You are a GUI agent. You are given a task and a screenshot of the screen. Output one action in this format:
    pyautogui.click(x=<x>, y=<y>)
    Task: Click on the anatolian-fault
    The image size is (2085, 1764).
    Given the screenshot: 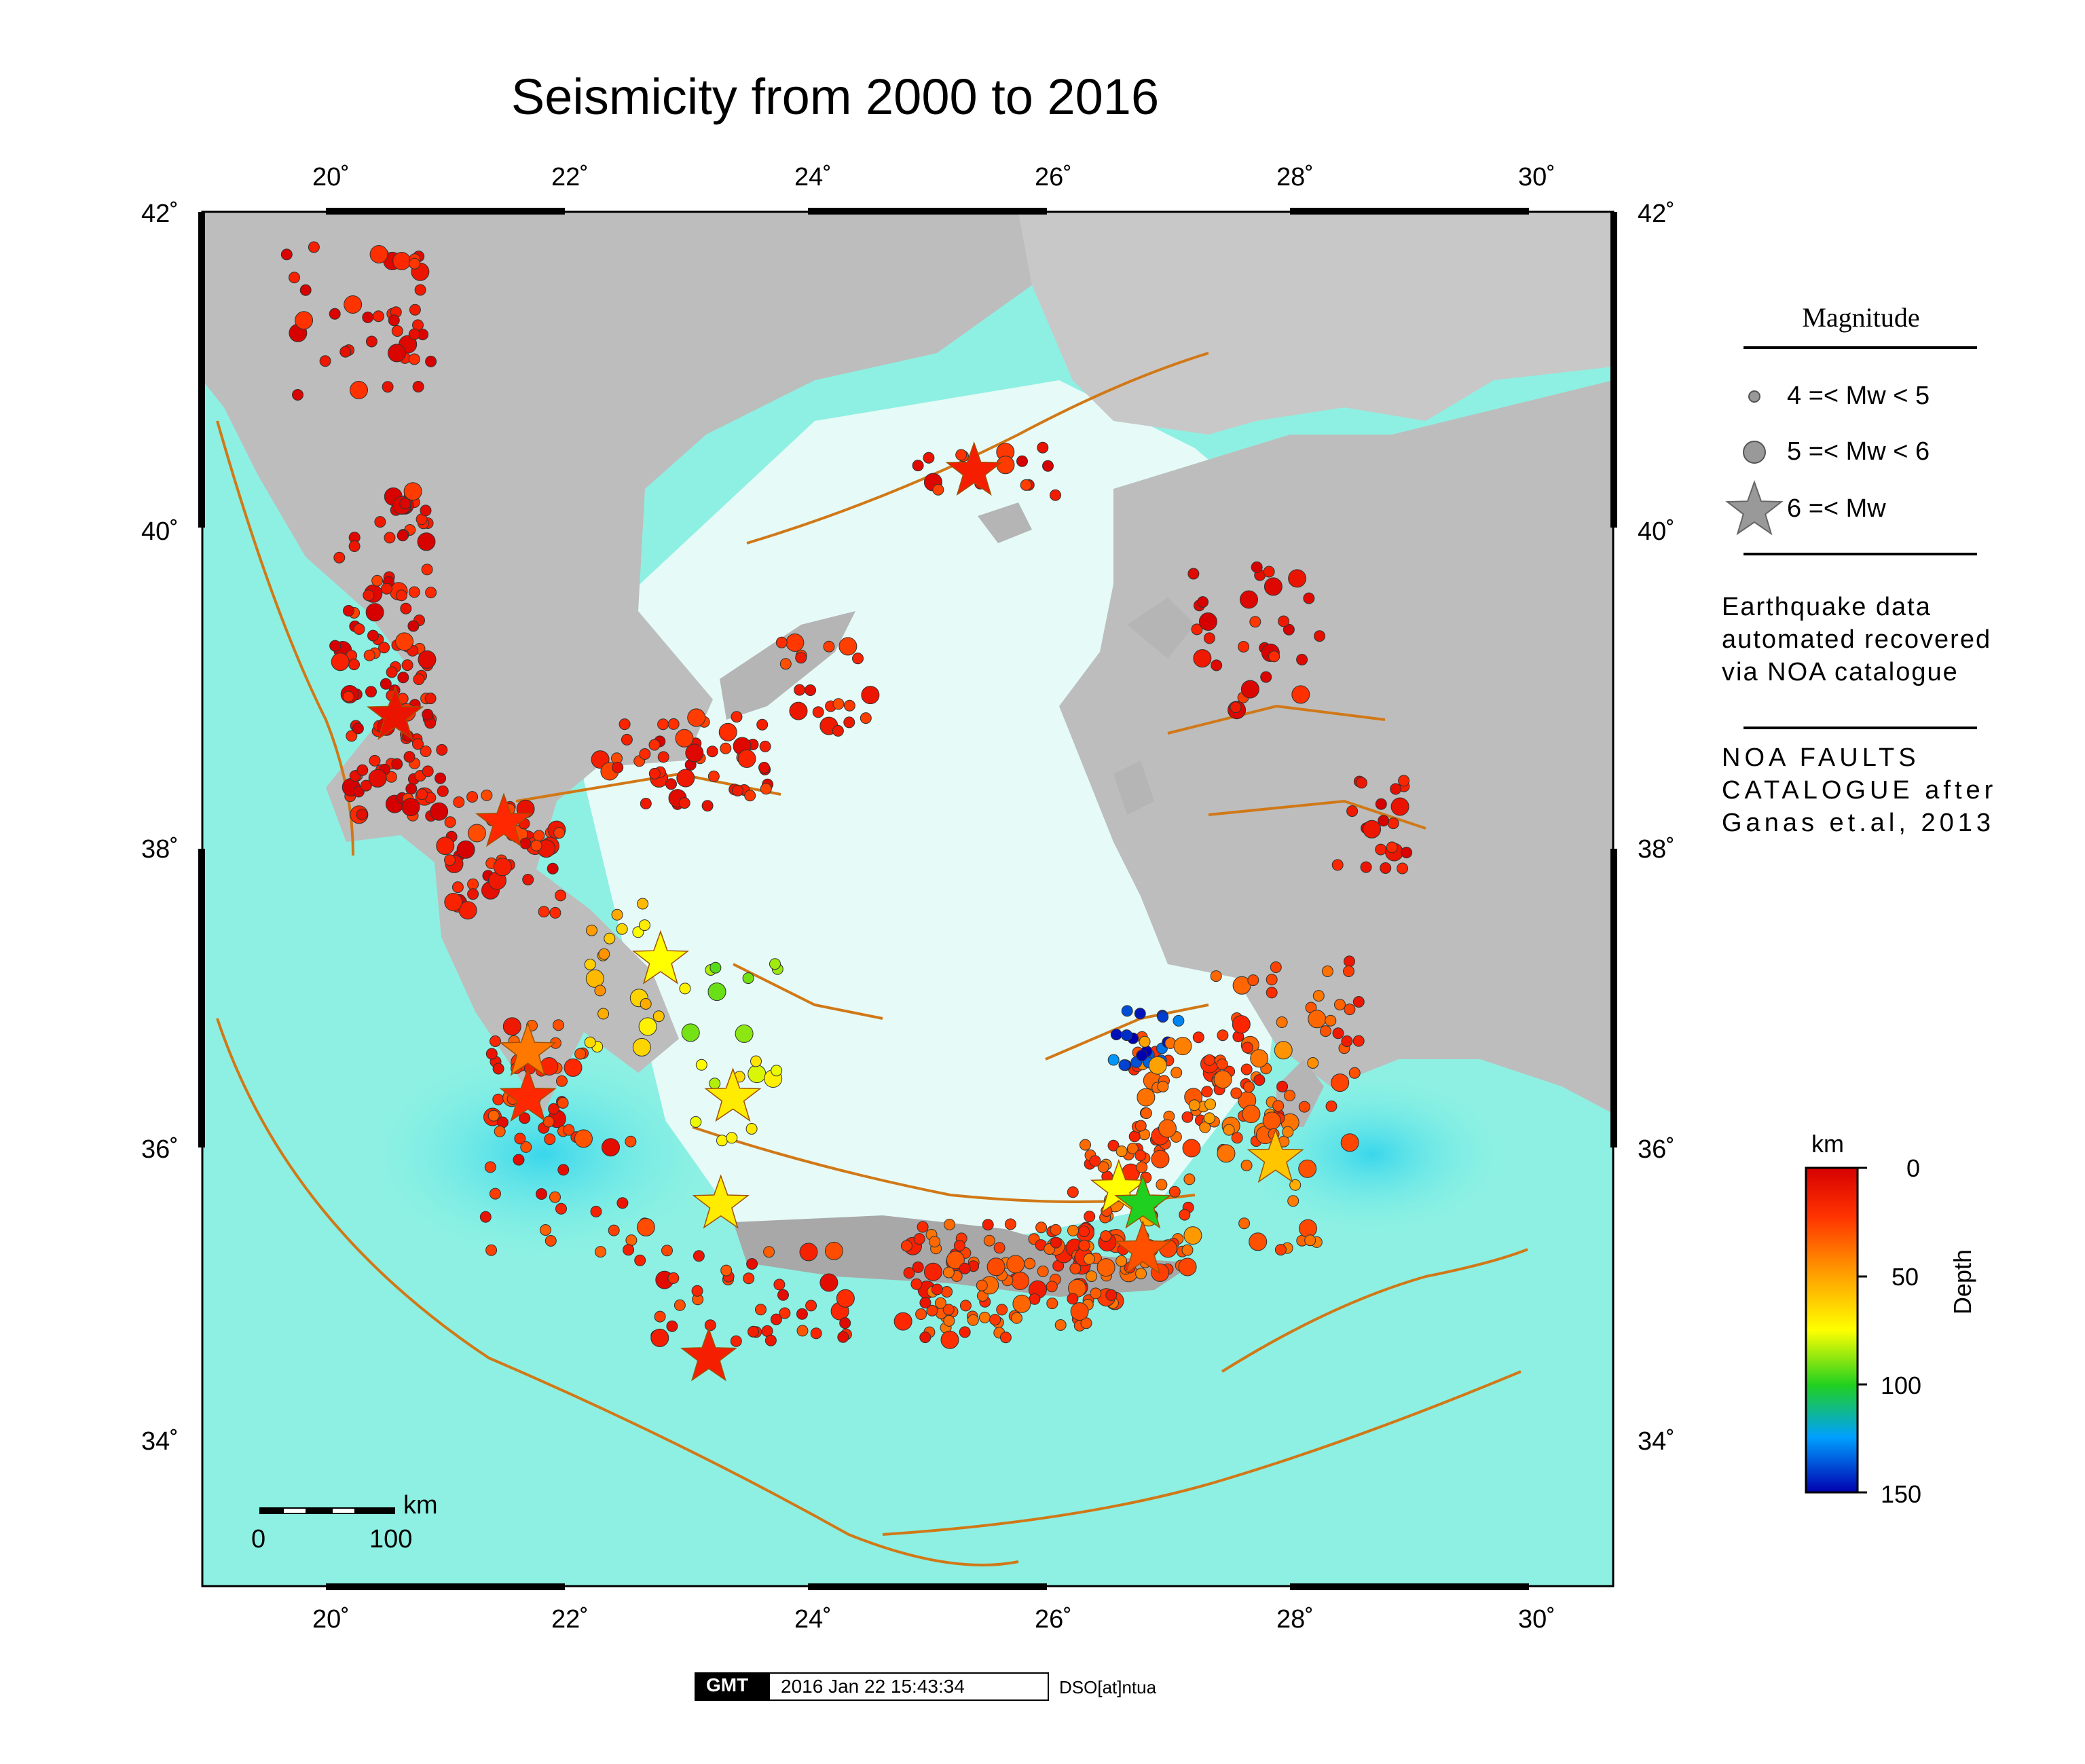 What is the action you would take?
    pyautogui.click(x=1317, y=814)
    